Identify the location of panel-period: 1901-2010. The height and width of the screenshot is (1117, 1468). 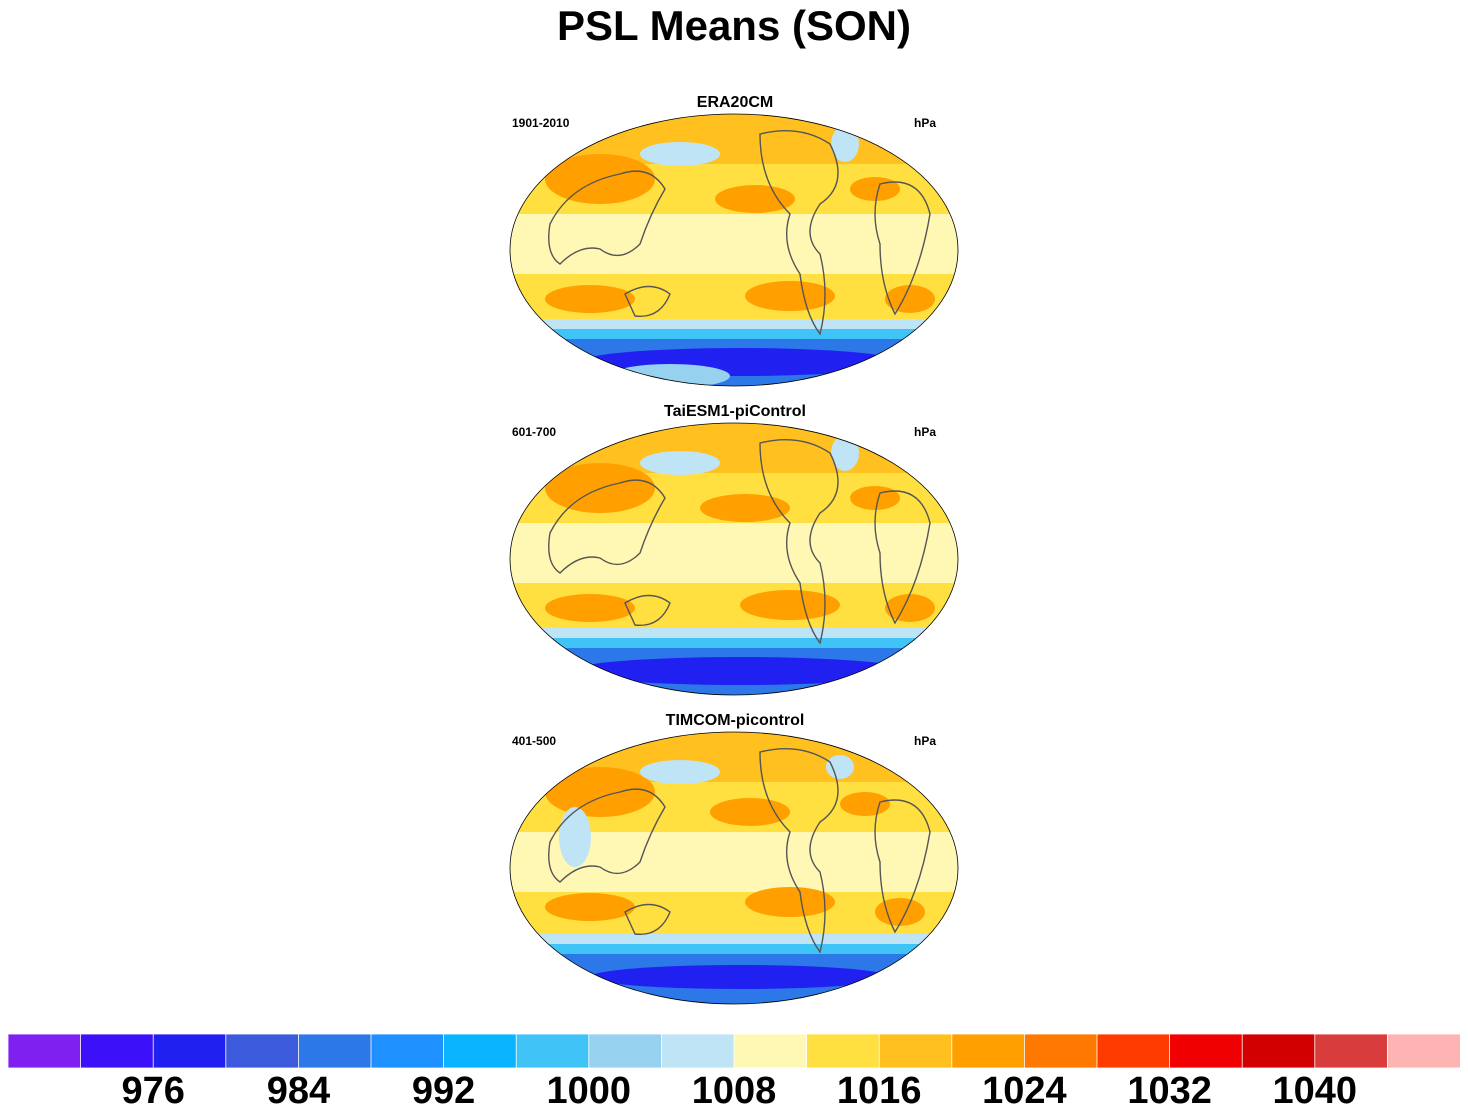
(541, 123).